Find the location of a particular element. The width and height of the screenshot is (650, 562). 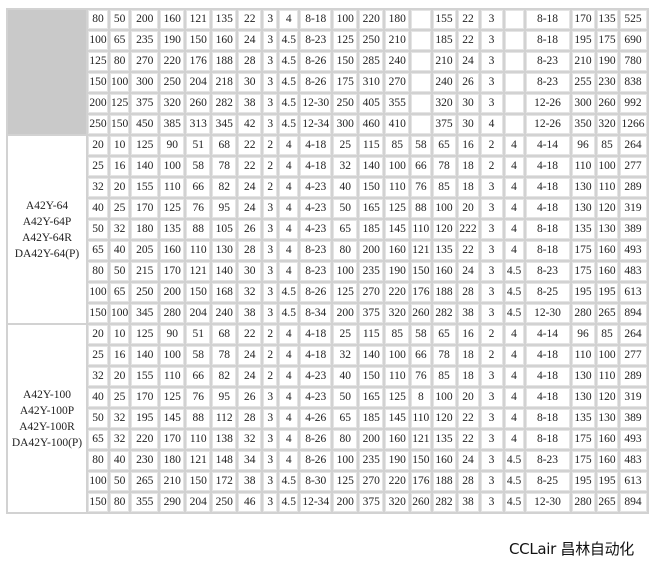

table-cell: 46 is located at coordinates (250, 502).